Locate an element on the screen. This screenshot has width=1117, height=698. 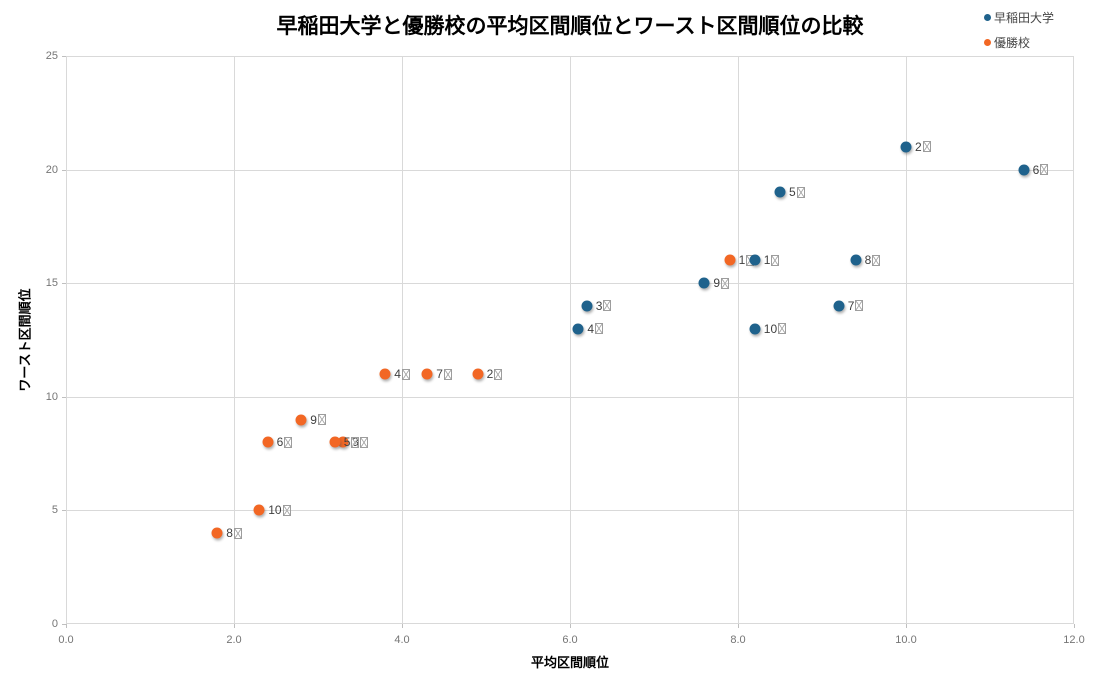
legend-item: 早稲田大学 is located at coordinates (1019, 17).